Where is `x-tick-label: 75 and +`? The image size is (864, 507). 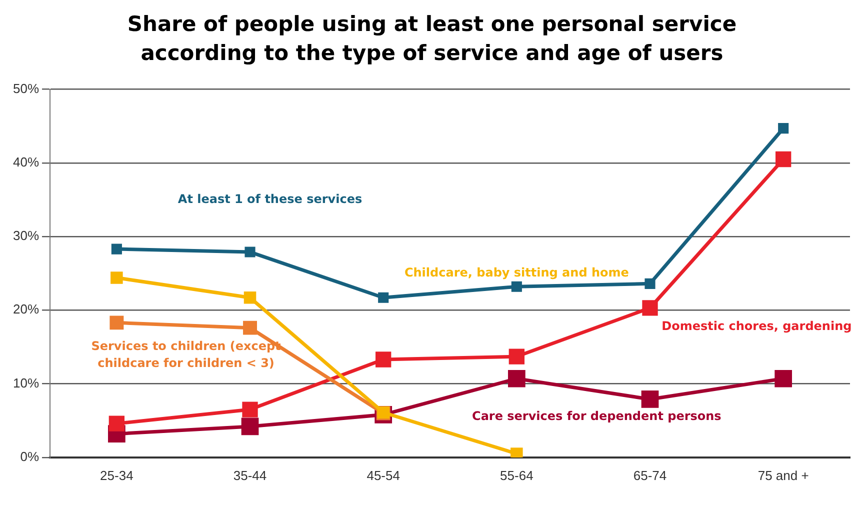 x-tick-label: 75 and + is located at coordinates (783, 475).